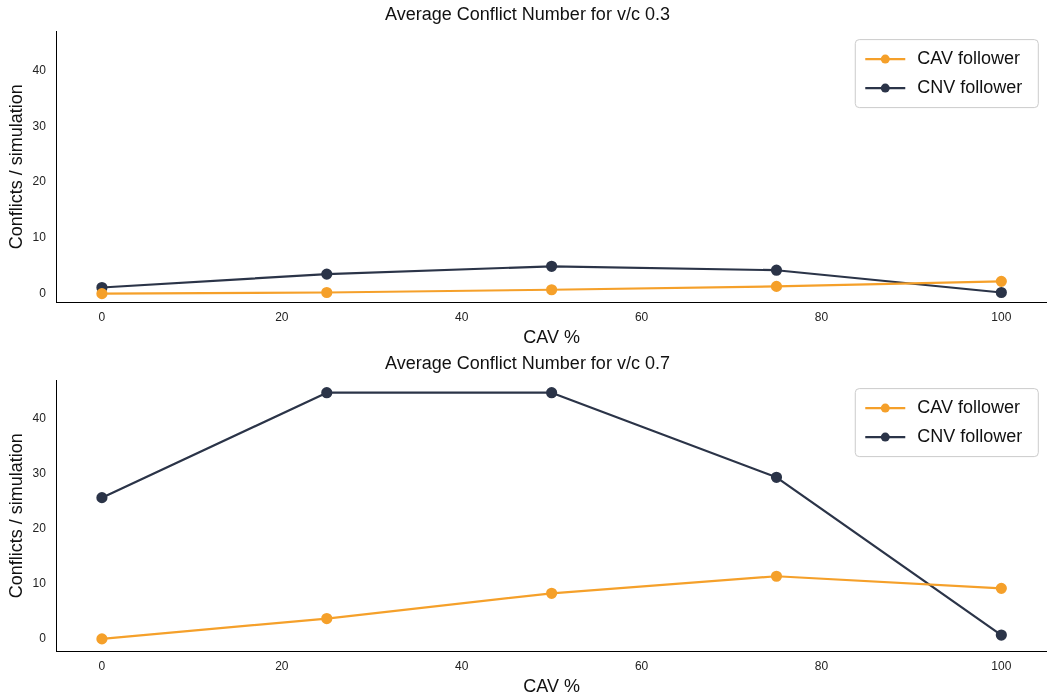 Image resolution: width=1053 pixels, height=698 pixels. What do you see at coordinates (527, 13) in the screenshot?
I see `chart-title: Average Conflict Number for v/c 0.3` at bounding box center [527, 13].